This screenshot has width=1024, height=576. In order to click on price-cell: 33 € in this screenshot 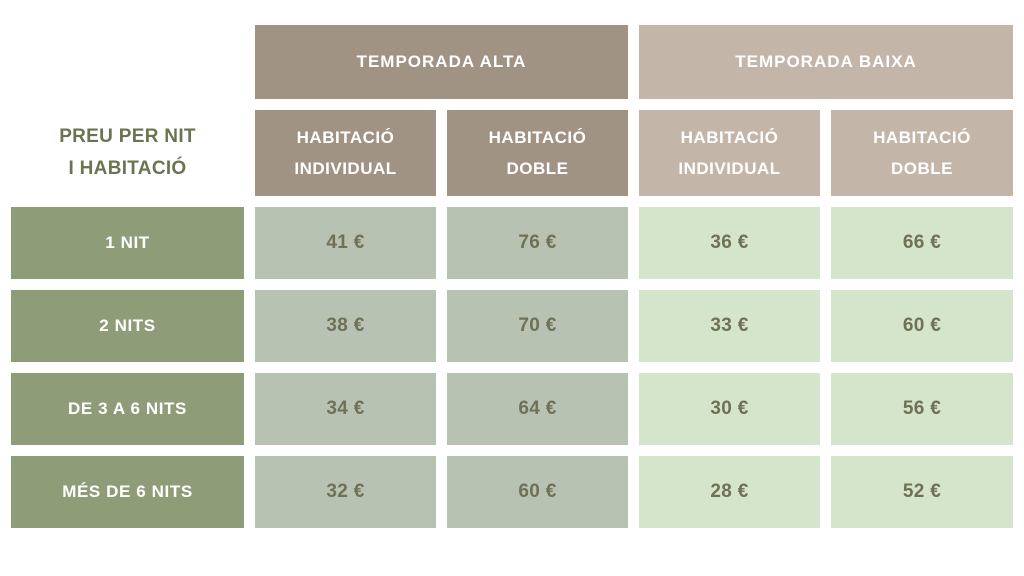, I will do `click(729, 326)`.